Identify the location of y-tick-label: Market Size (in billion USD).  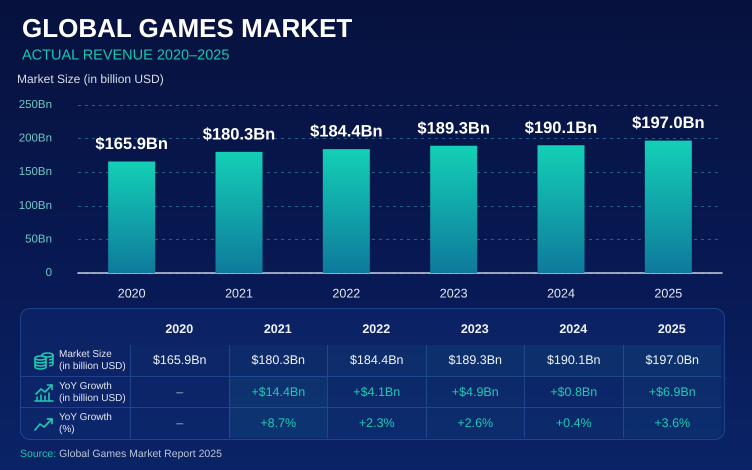
(92, 361).